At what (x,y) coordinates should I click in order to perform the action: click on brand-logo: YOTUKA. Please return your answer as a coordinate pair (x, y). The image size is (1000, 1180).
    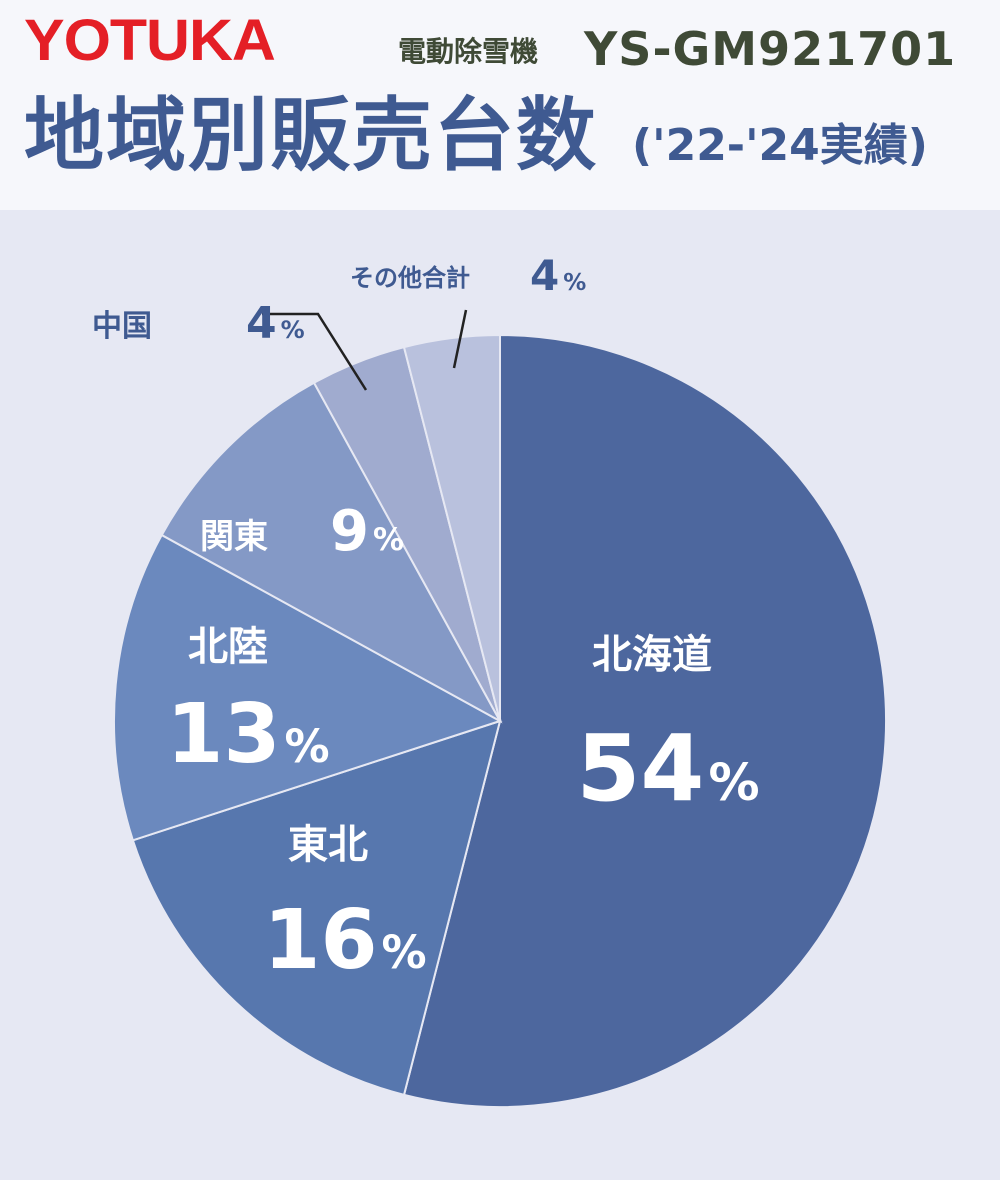
    Looking at the image, I should click on (150, 40).